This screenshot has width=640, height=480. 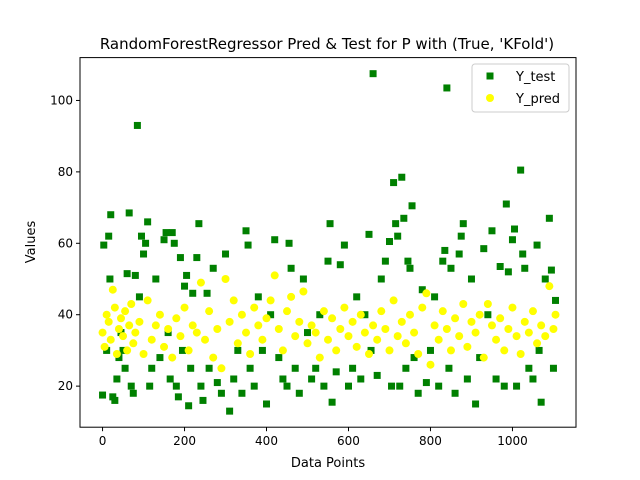 I want to click on y-tick-label: 100, so click(x=61, y=100).